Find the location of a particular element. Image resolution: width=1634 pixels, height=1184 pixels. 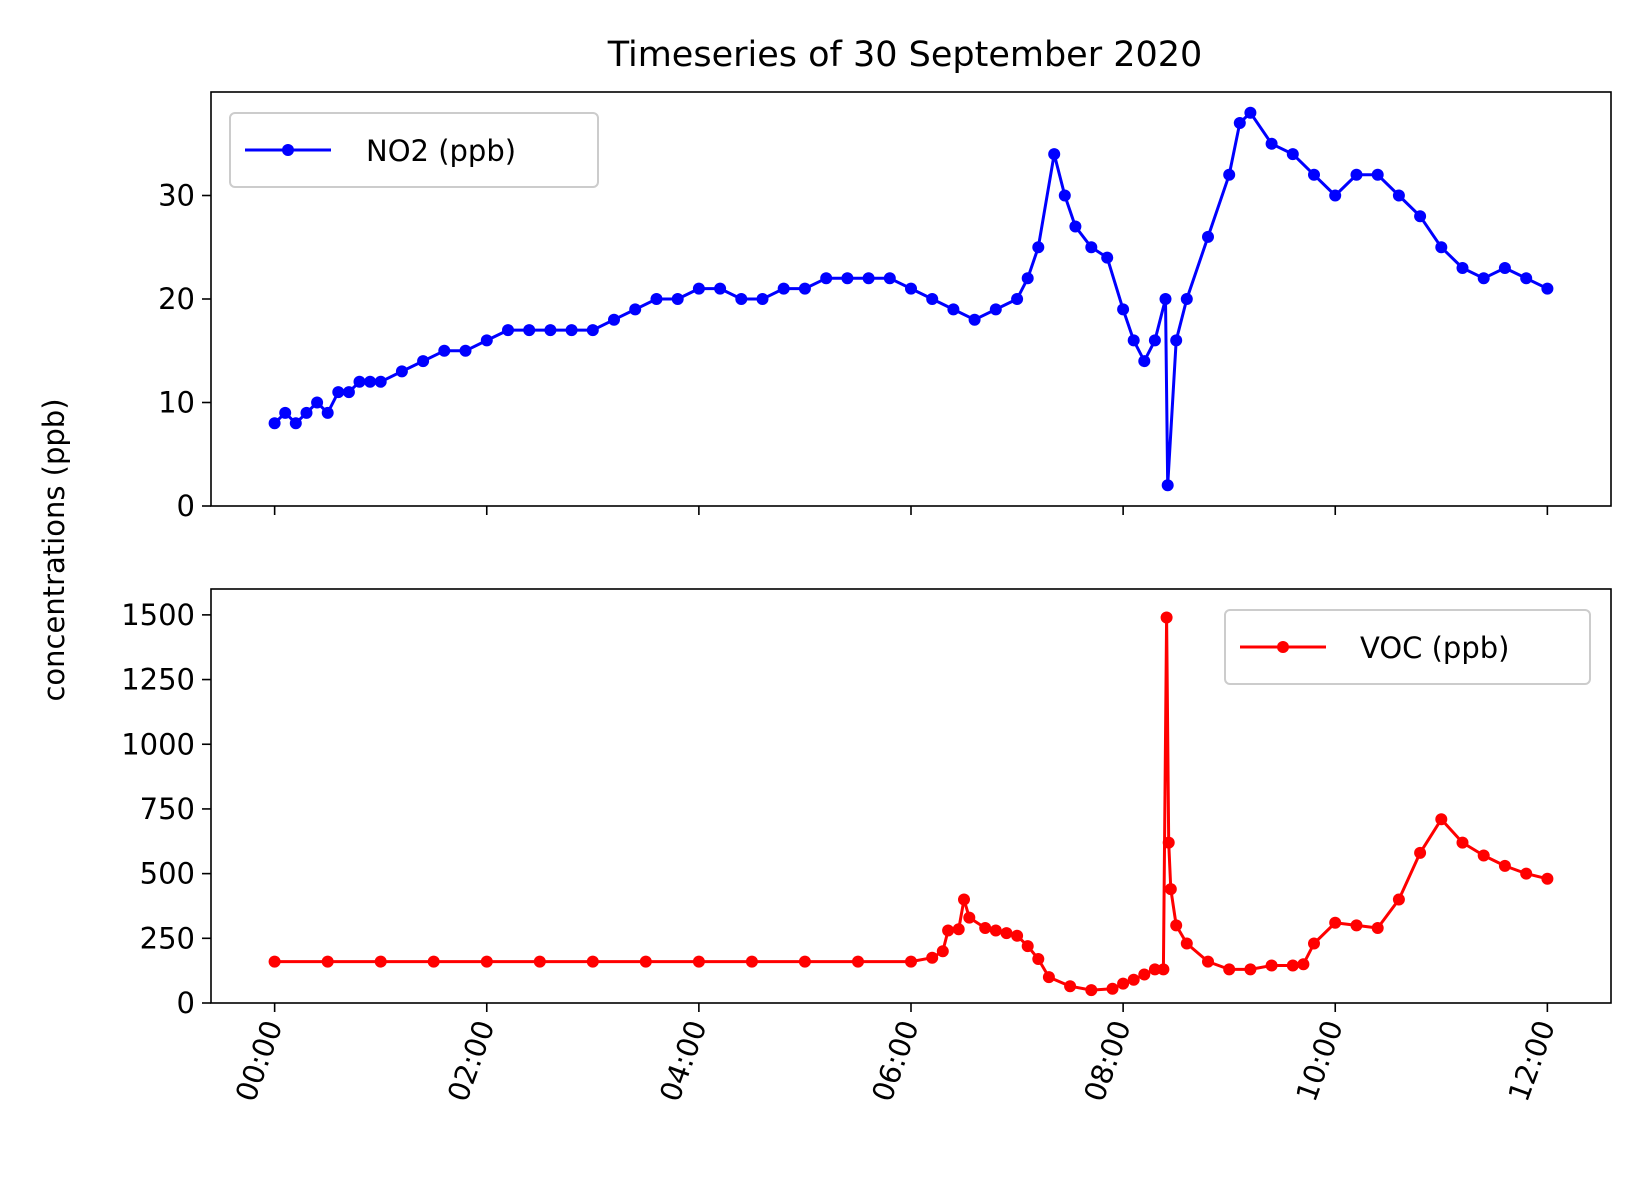

no2-y-tick-label: 30 is located at coordinates (176, 196).